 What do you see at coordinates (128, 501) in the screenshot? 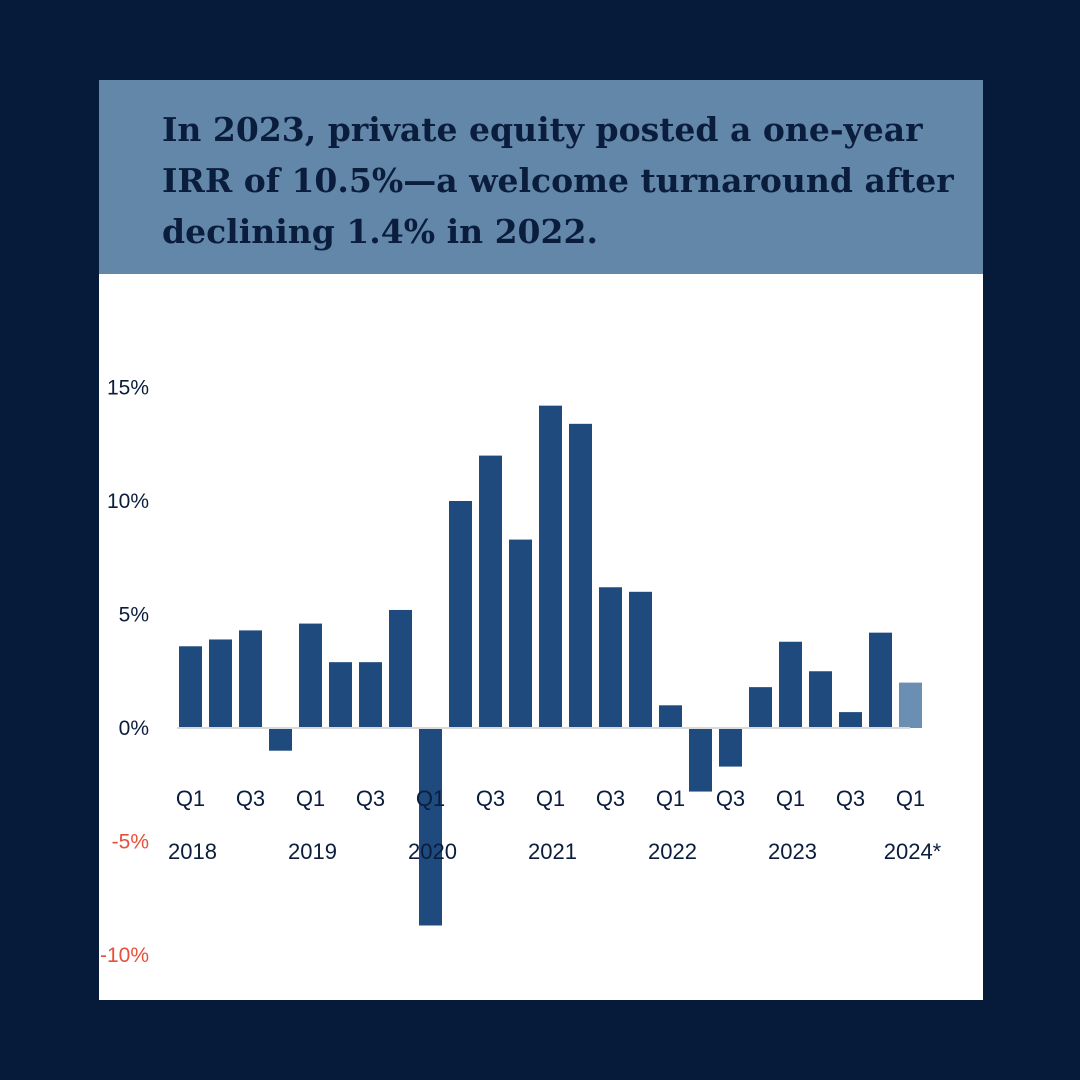
I see `y-tick-label: 10%` at bounding box center [128, 501].